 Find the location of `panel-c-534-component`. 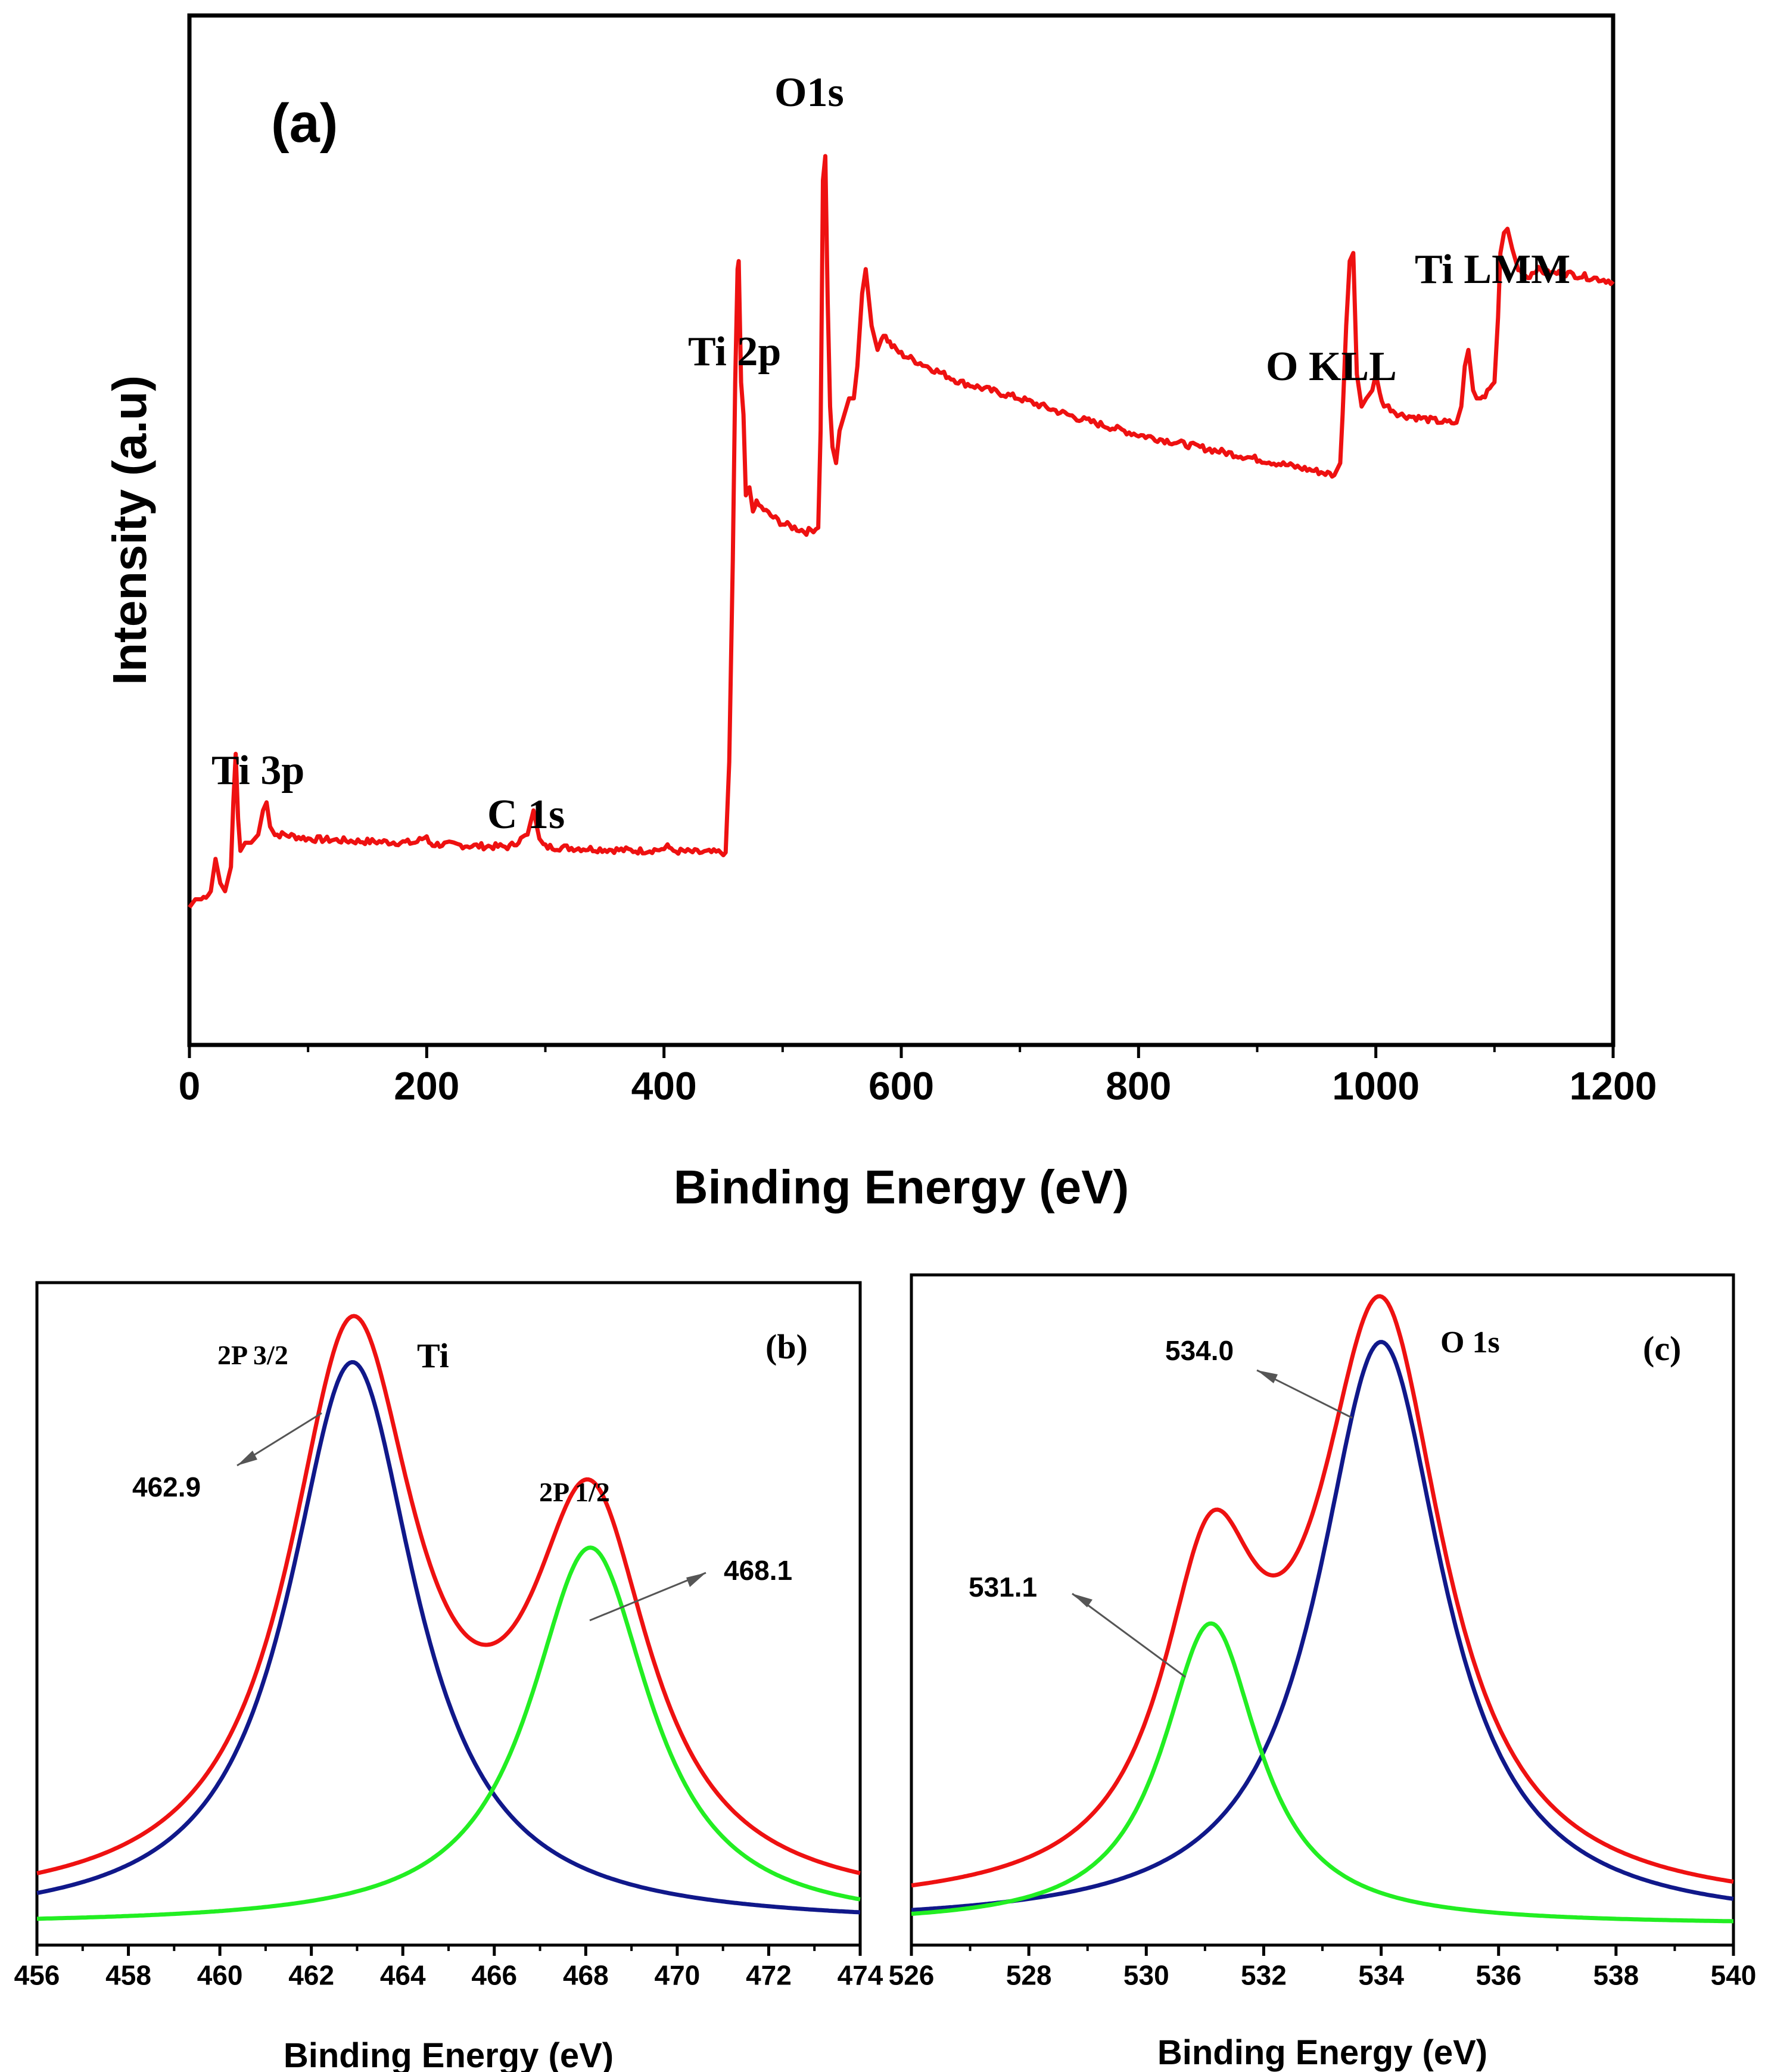

panel-c-534-component is located at coordinates (1322, 1626).